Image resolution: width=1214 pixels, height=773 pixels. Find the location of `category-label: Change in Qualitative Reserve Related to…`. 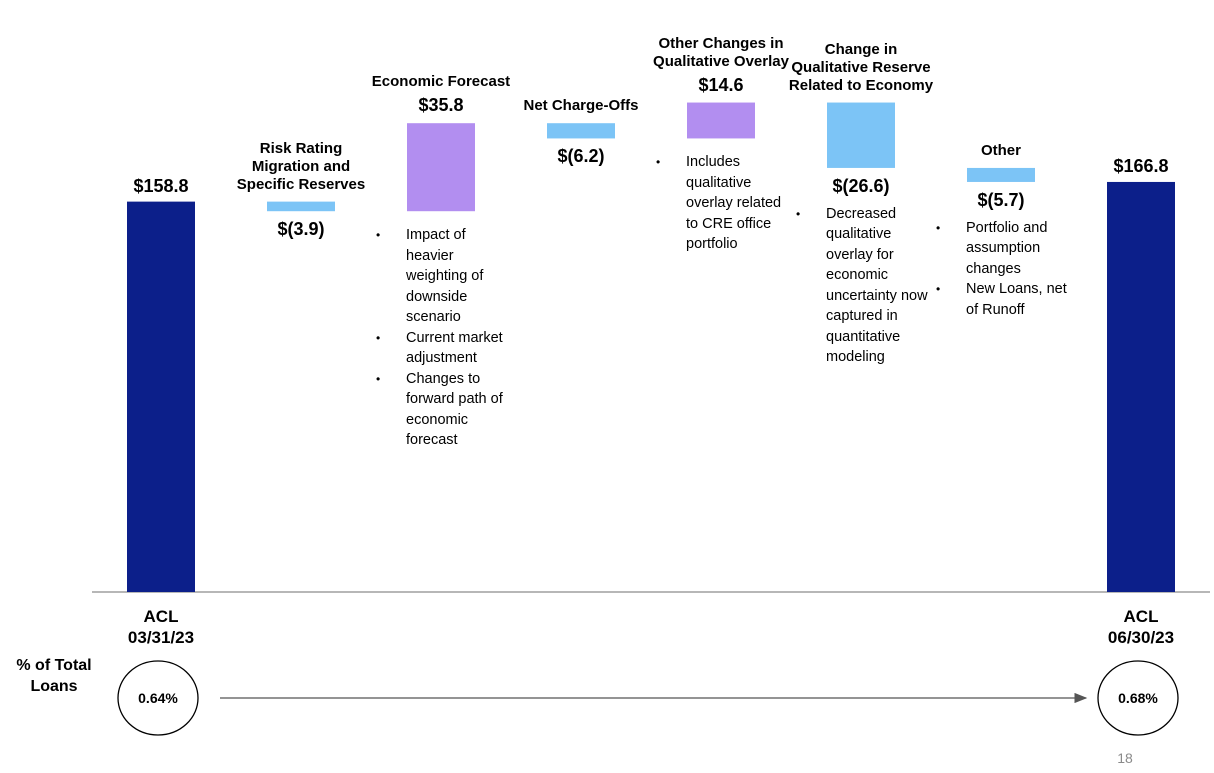

category-label: Change in Qualitative Reserve Related to… is located at coordinates (861, 67).